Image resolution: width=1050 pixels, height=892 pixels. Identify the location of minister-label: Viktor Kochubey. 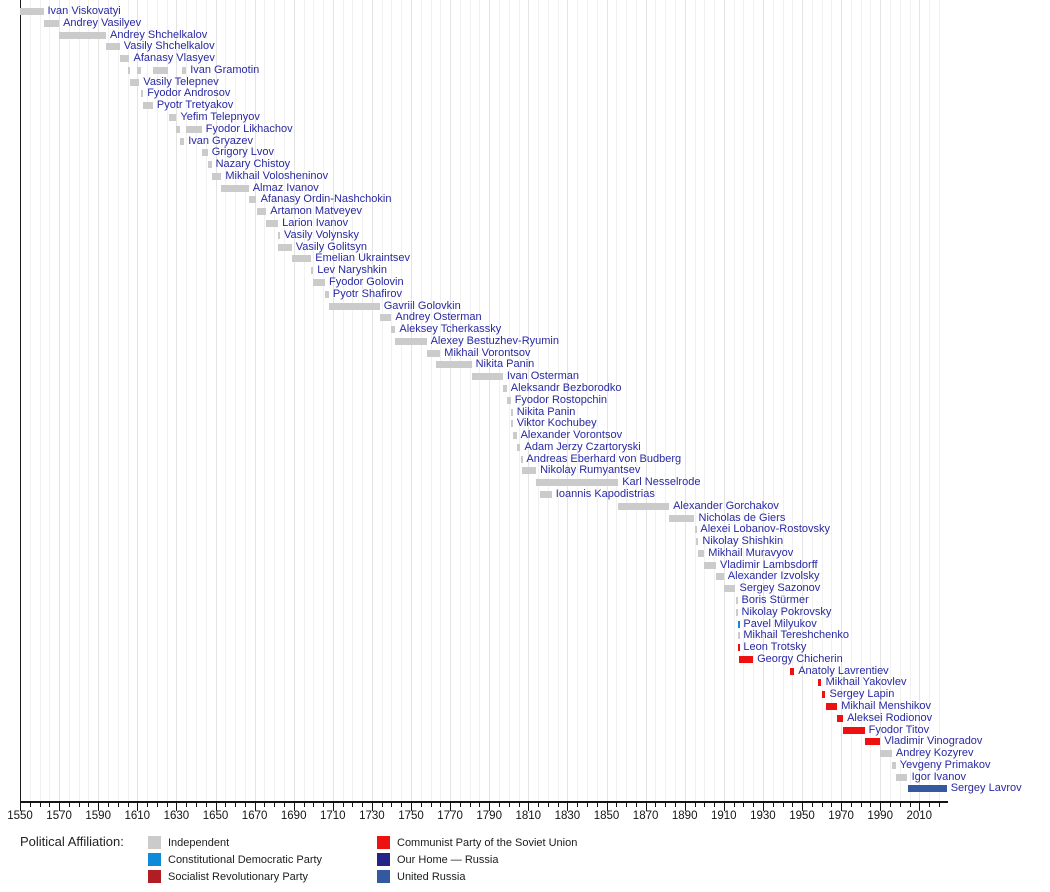
(556, 423).